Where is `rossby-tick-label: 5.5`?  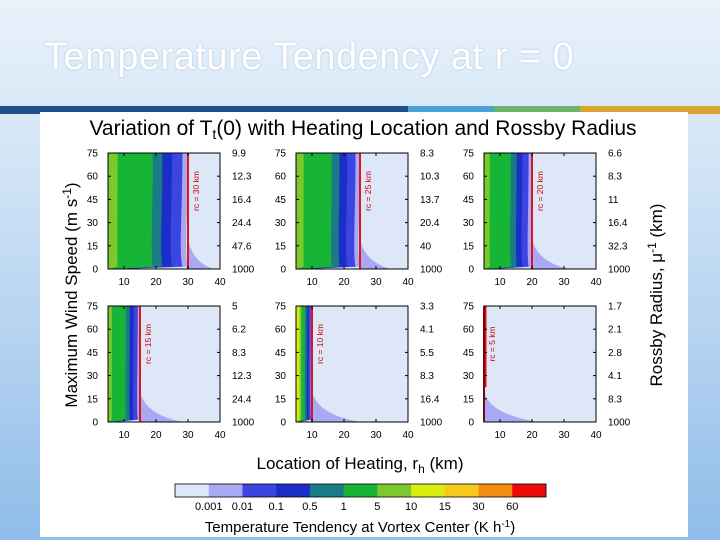
rossby-tick-label: 5.5 is located at coordinates (427, 353).